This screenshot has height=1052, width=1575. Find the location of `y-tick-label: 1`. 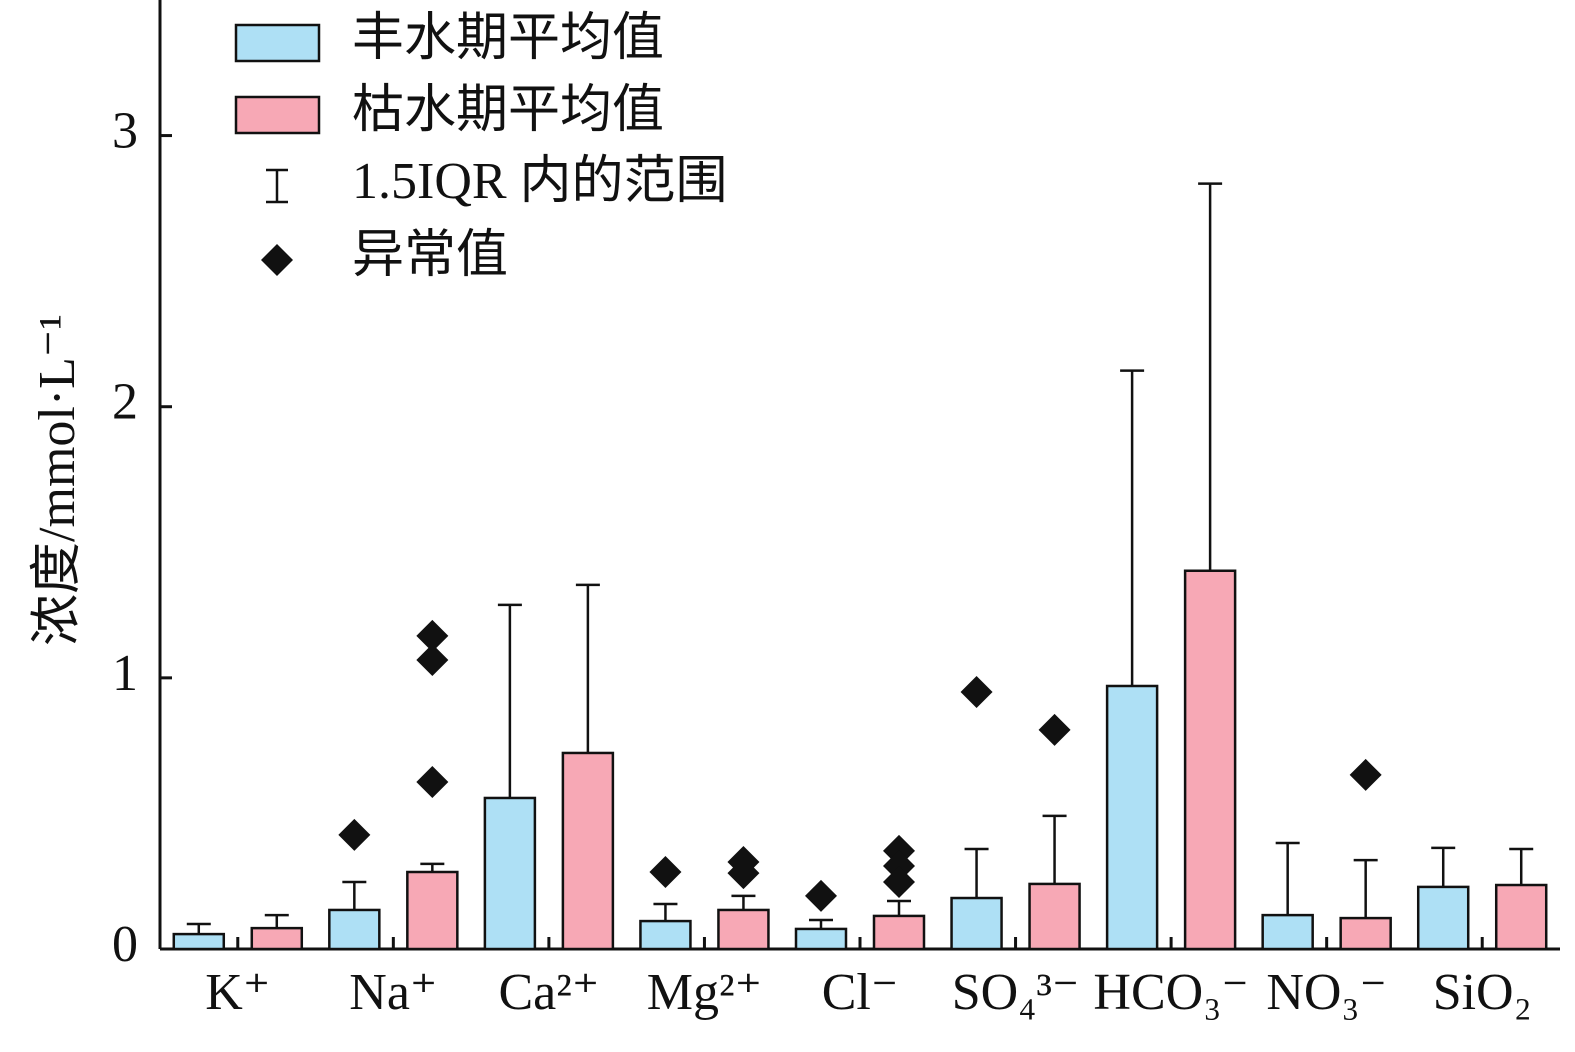

y-tick-label: 1 is located at coordinates (125, 673).